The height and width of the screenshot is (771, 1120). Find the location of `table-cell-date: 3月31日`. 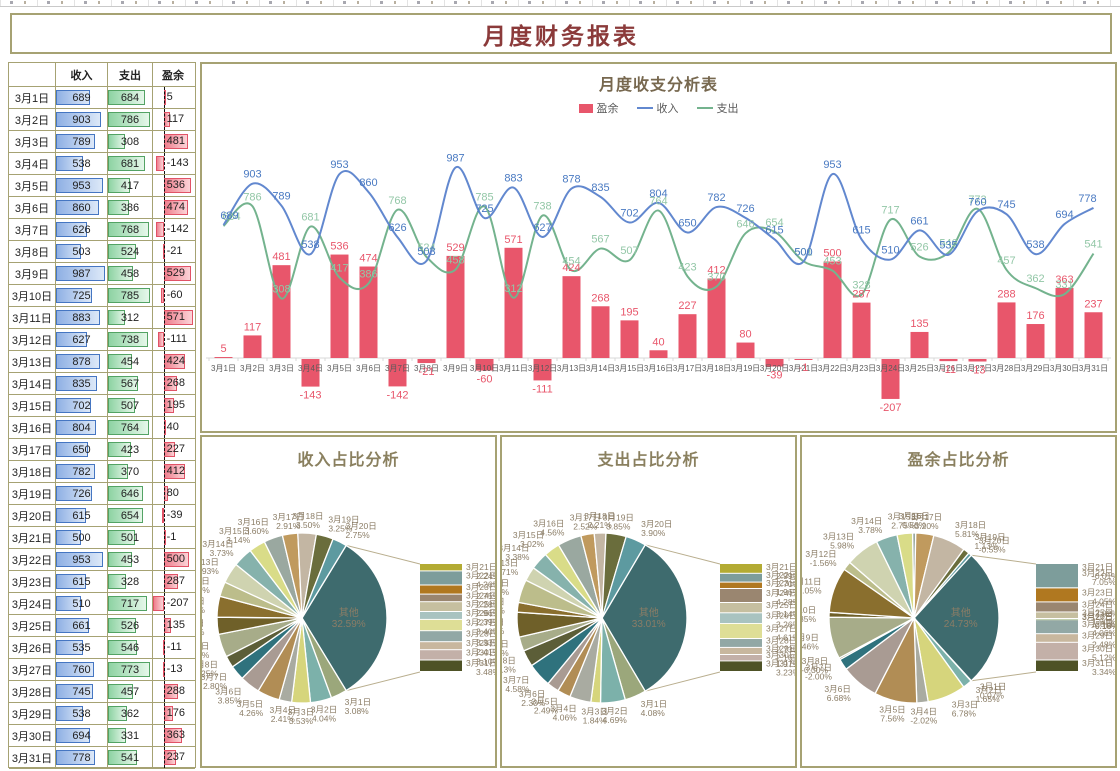

table-cell-date: 3月31日 is located at coordinates (32, 757).